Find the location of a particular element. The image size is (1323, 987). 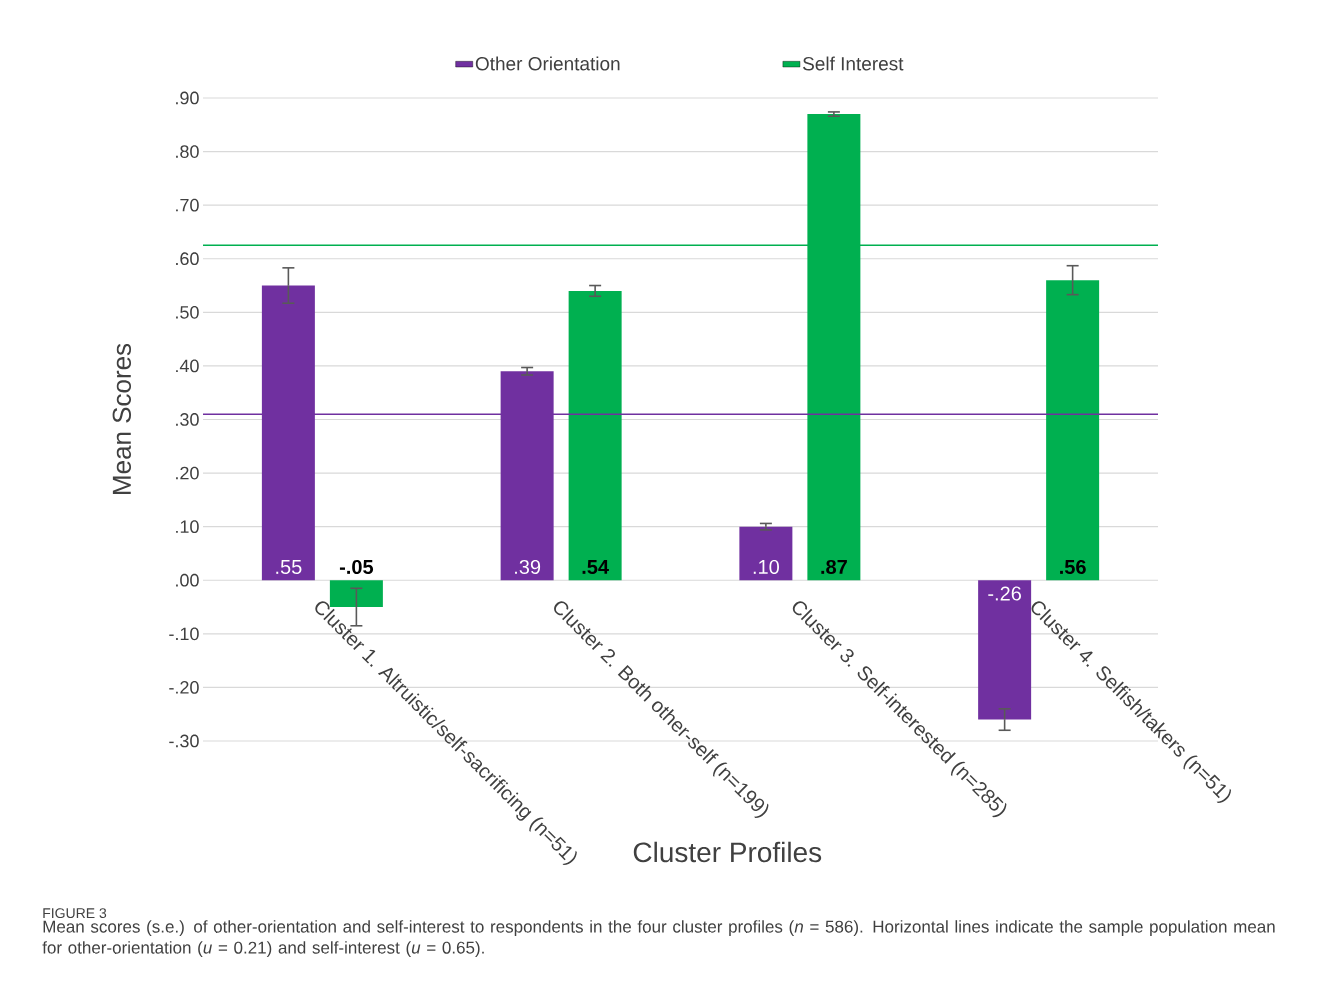

data-label: -.26 is located at coordinates (1004, 593).